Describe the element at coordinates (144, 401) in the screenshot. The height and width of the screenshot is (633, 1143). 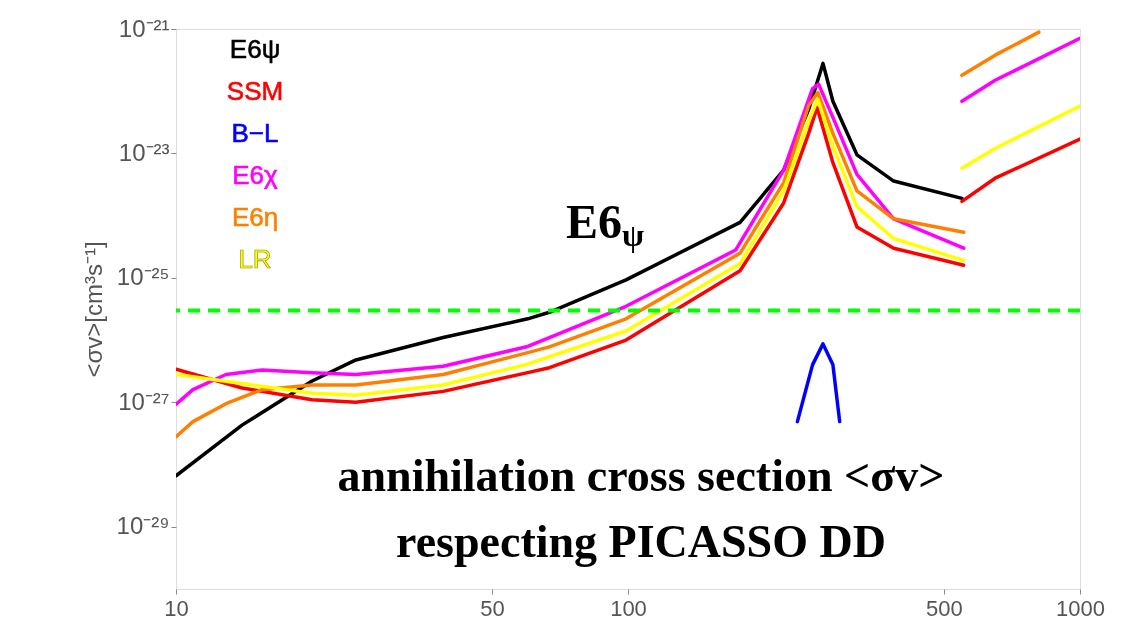
I see `y-tick-label: 10⁻²⁷` at that location.